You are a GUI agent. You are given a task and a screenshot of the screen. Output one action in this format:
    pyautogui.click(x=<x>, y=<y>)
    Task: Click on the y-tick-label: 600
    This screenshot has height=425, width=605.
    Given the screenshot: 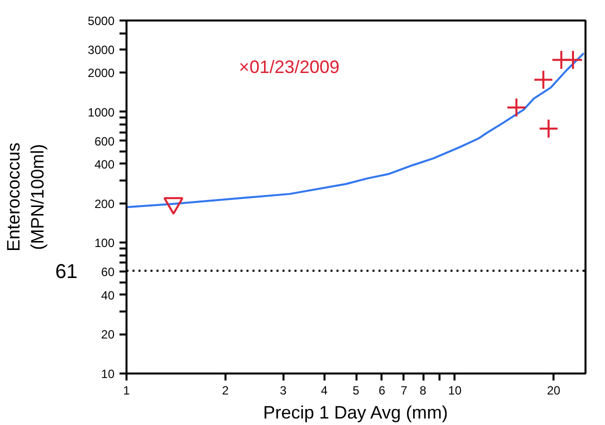 What is the action you would take?
    pyautogui.click(x=104, y=141)
    